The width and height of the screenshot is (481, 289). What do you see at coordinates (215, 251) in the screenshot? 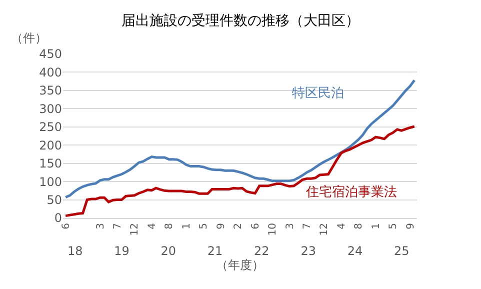
I see `x2-tick-label: 21` at bounding box center [215, 251].